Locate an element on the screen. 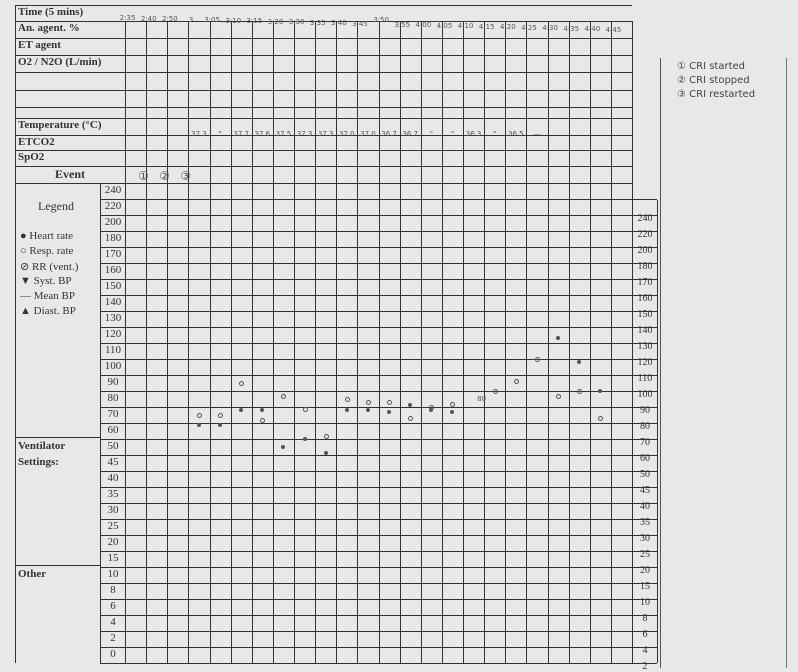 The image size is (798, 672). scale-value-right: 60 is located at coordinates (645, 458).